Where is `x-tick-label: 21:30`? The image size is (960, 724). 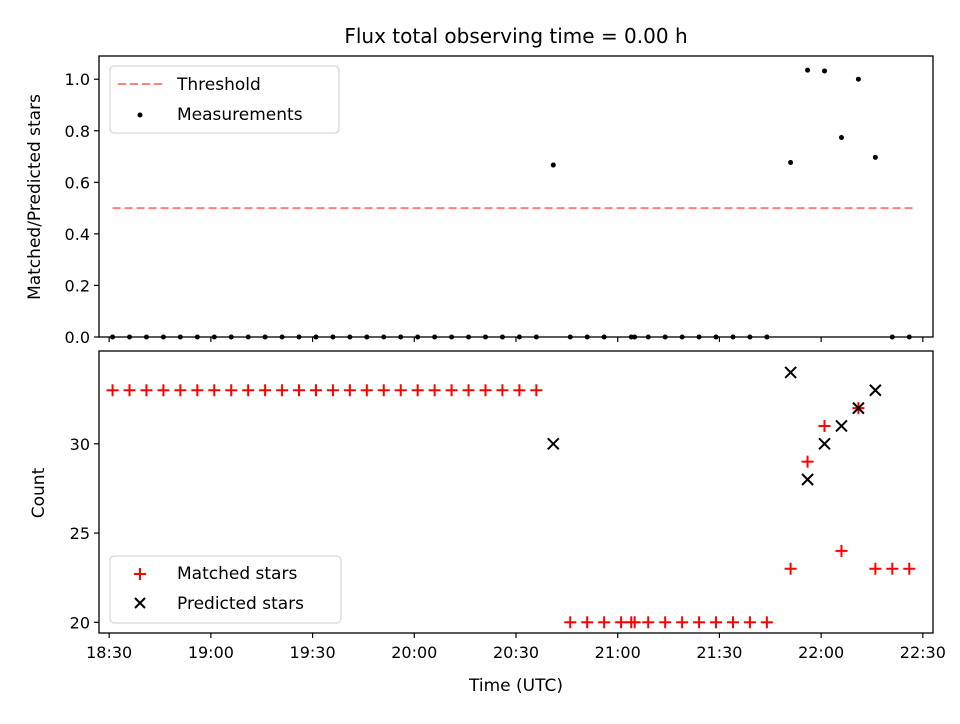 x-tick-label: 21:30 is located at coordinates (719, 652).